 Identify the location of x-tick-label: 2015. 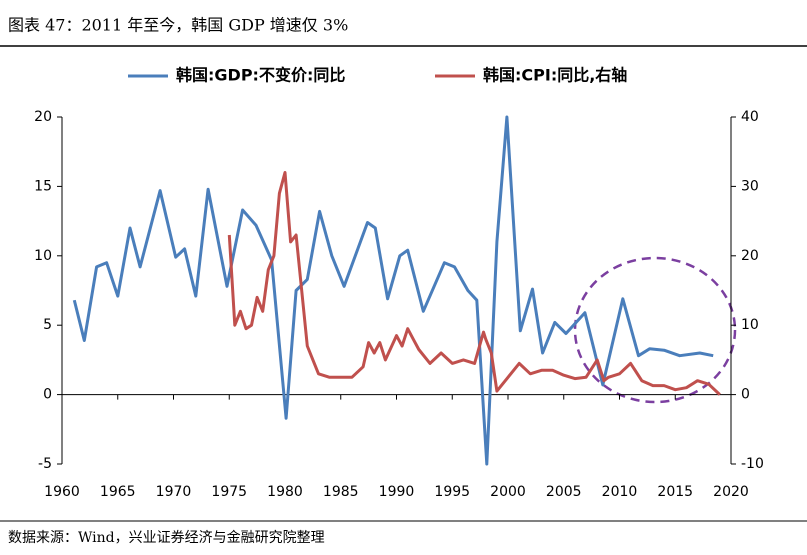
(675, 492).